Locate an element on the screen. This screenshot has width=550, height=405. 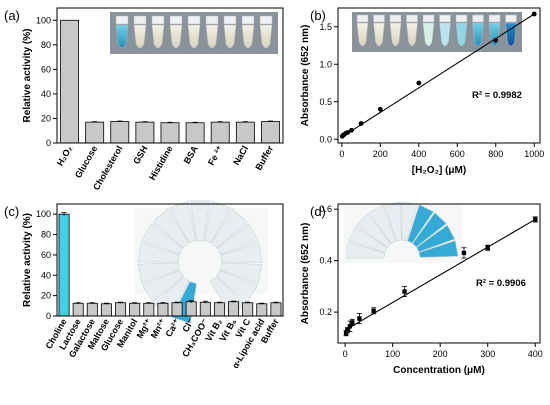
x-tick-label: 600 is located at coordinates (457, 154).